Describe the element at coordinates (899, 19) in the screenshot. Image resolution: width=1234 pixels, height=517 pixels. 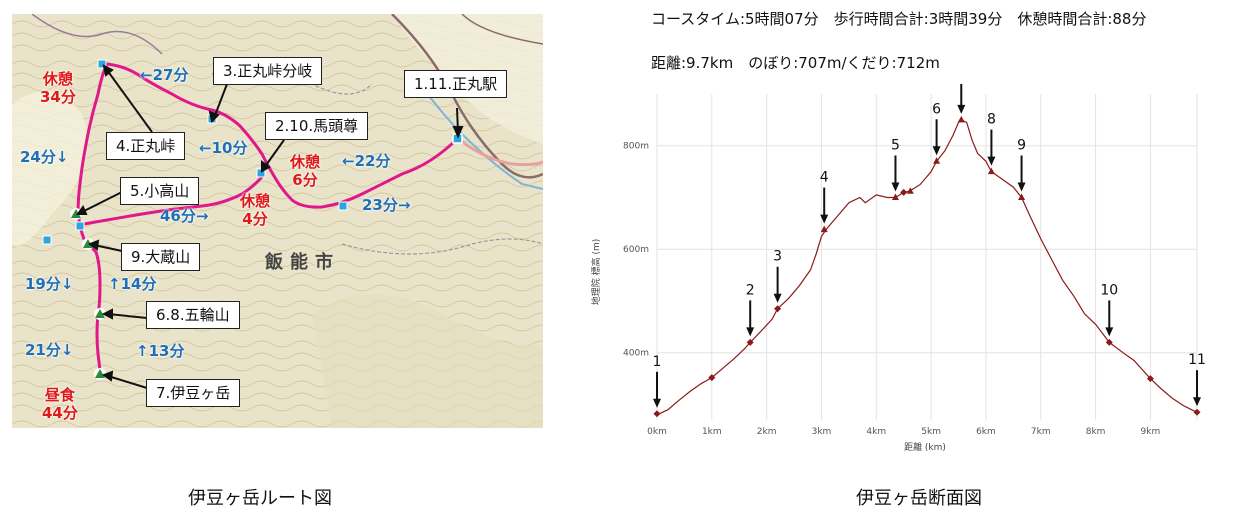
I see `course-time-summary: コースタイム:5時間07分 歩行時間合計:3時間39分 休憩時間合計:88分` at that location.